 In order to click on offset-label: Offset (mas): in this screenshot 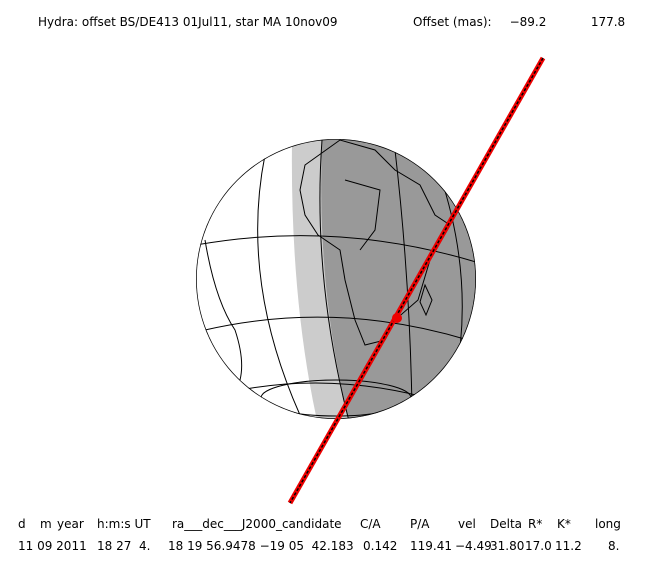, I will do `click(452, 22)`.